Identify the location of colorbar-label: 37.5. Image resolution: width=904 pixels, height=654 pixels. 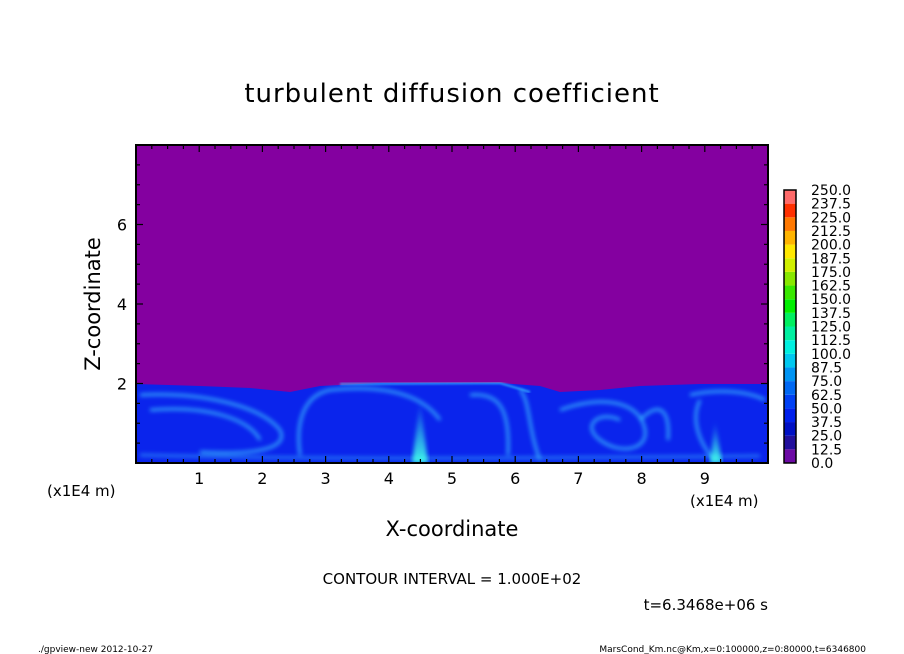
(826, 423).